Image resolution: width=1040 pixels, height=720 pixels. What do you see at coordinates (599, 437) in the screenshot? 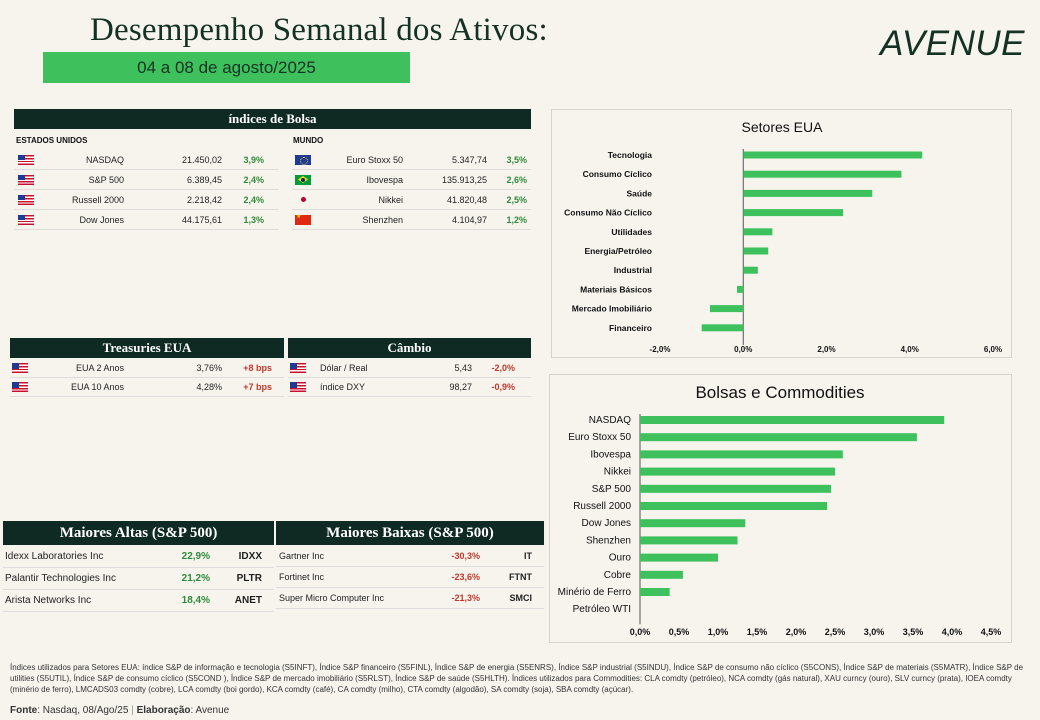
I see `category-label: Euro Stoxx 50` at bounding box center [599, 437].